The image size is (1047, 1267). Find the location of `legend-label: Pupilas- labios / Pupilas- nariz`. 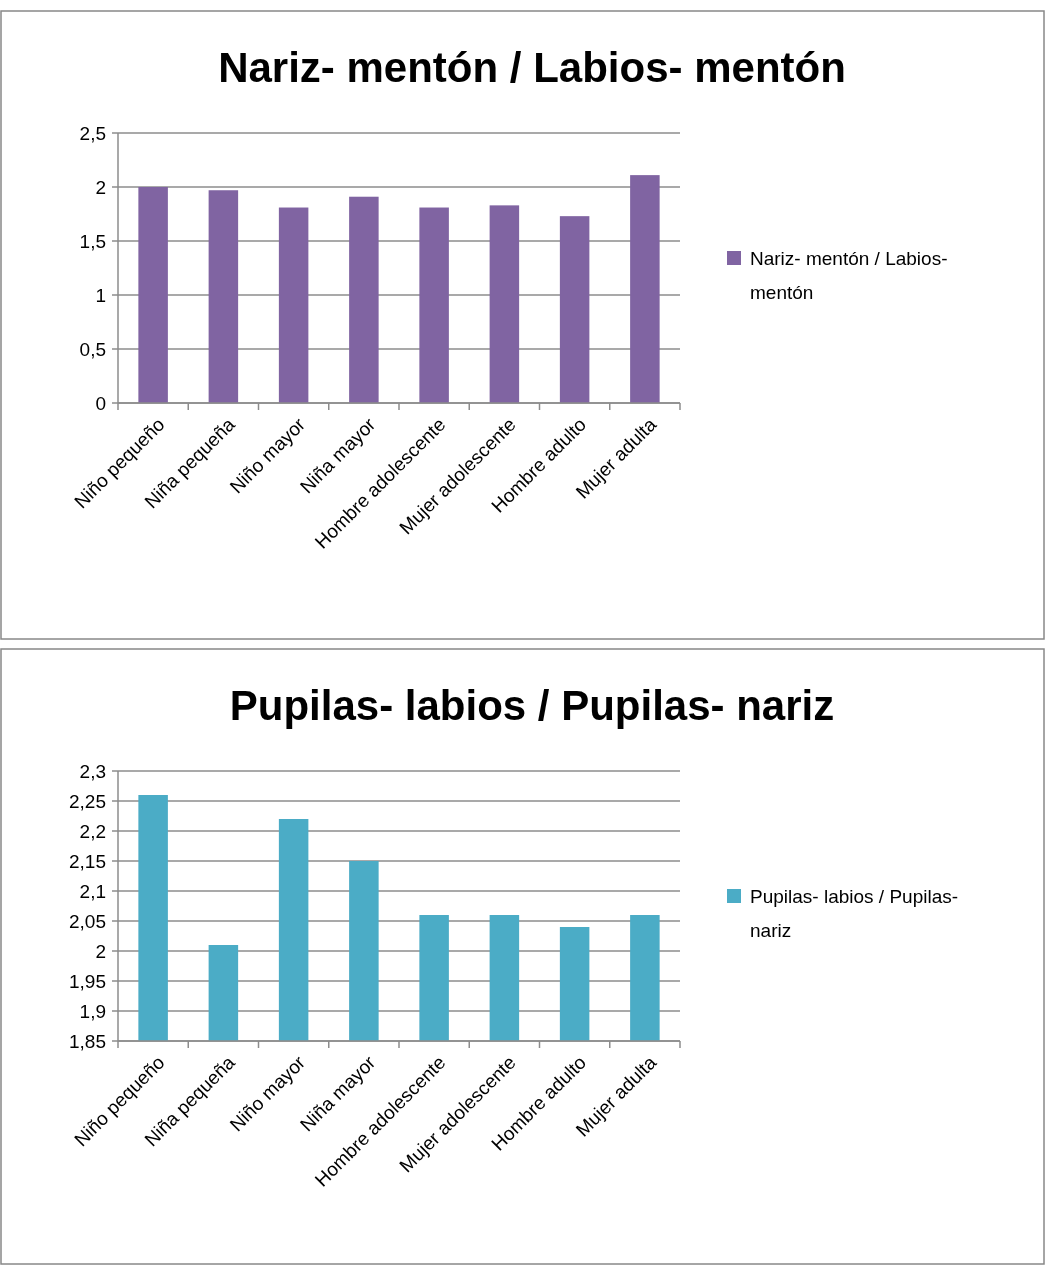

legend-label: Pupilas- labios / Pupilas- nariz is located at coordinates (854, 913).